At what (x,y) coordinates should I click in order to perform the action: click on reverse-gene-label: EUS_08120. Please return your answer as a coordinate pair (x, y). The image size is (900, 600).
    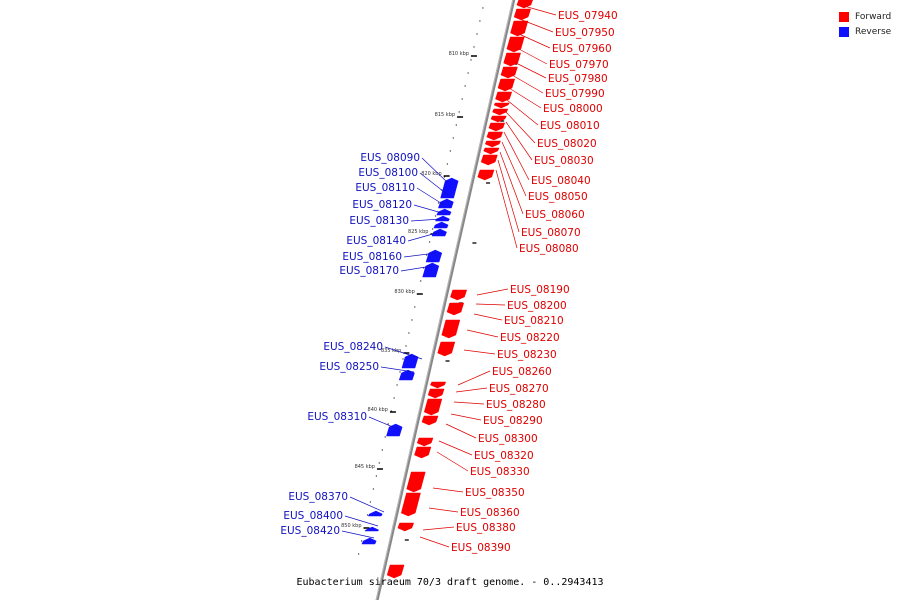
    Looking at the image, I should click on (382, 205).